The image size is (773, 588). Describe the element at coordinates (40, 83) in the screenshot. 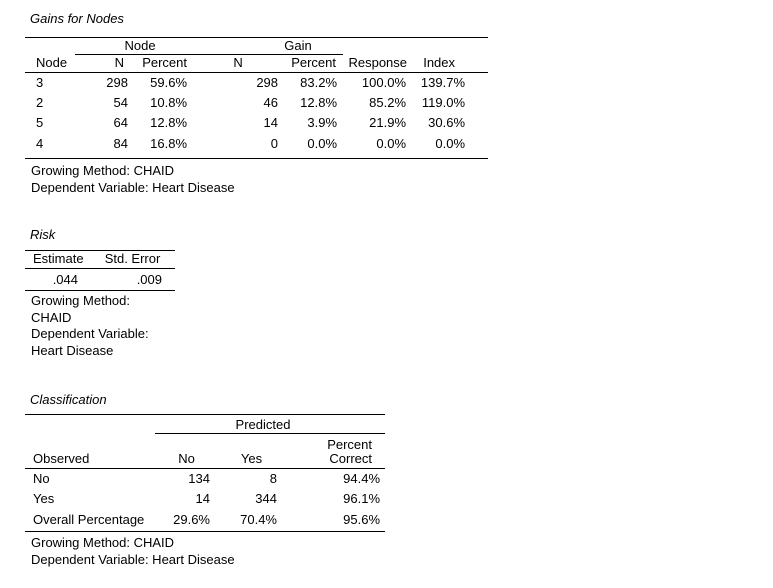

I see `gains-cell: 3` at that location.